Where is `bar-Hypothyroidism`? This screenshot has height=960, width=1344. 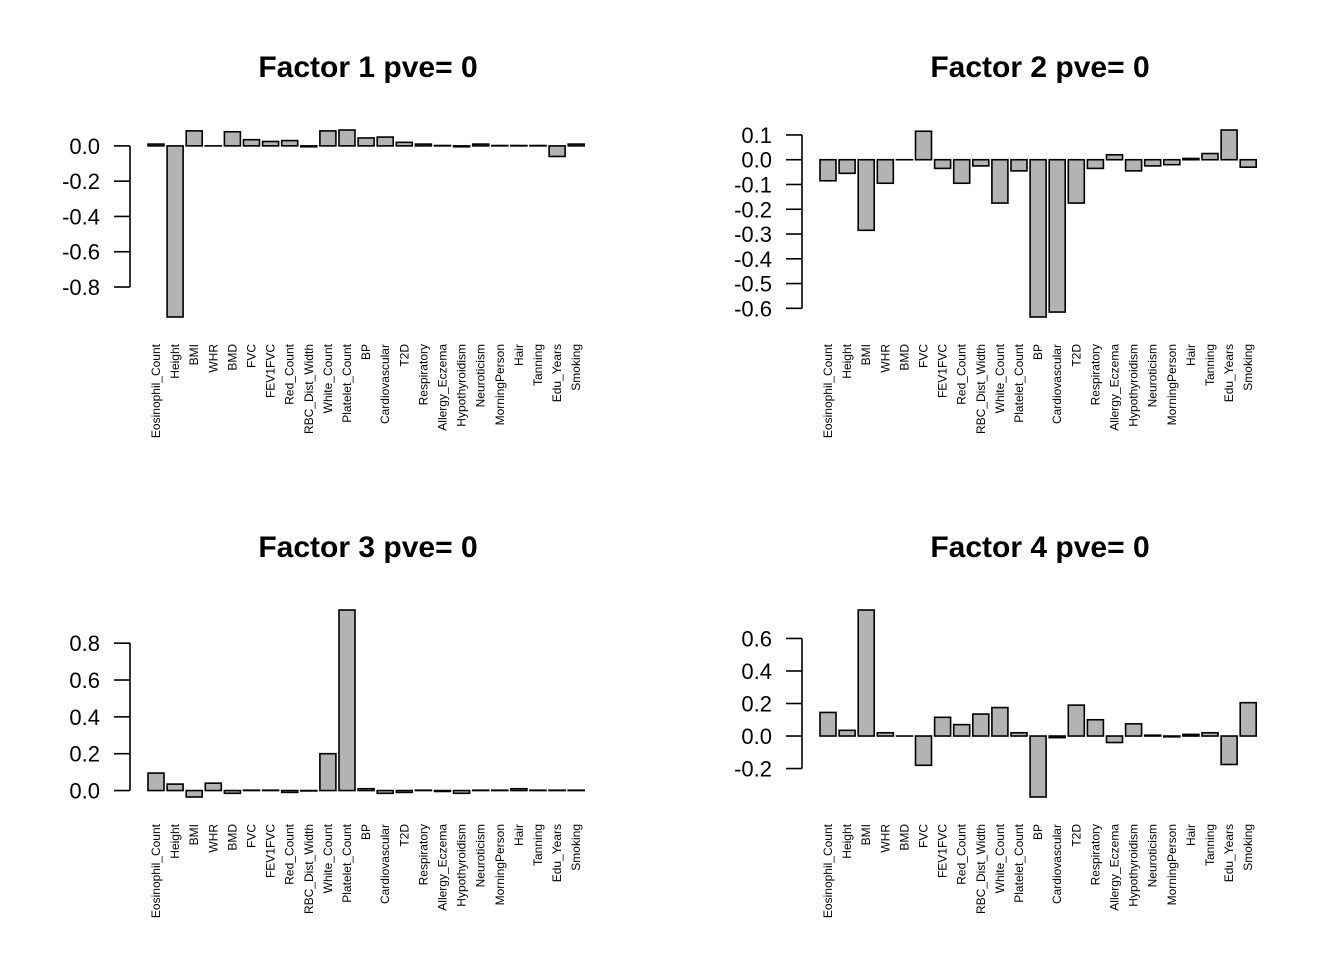 bar-Hypothyroidism is located at coordinates (461, 792).